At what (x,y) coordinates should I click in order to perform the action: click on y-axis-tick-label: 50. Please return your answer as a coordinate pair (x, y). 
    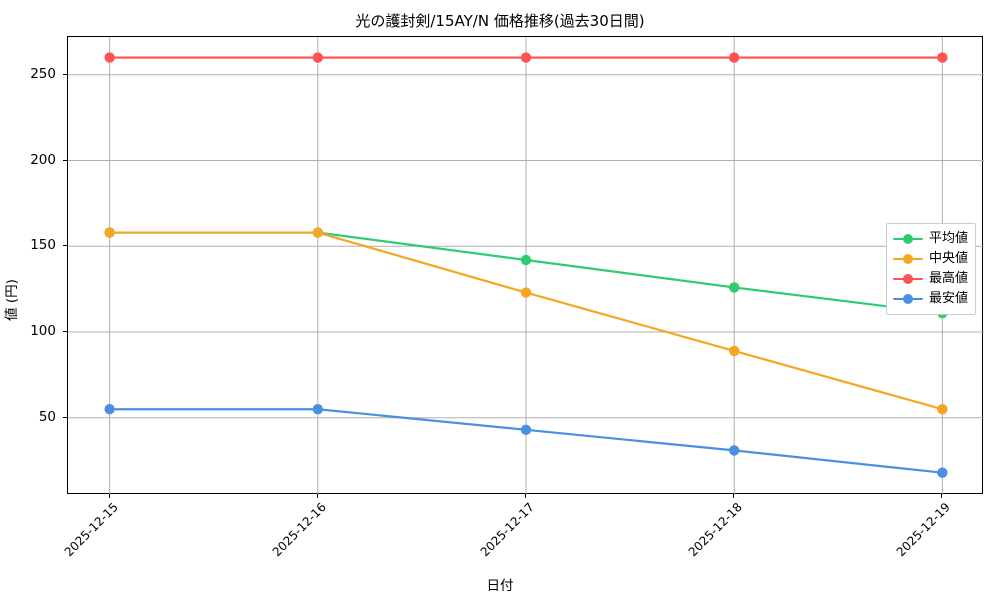
    Looking at the image, I should click on (47, 416).